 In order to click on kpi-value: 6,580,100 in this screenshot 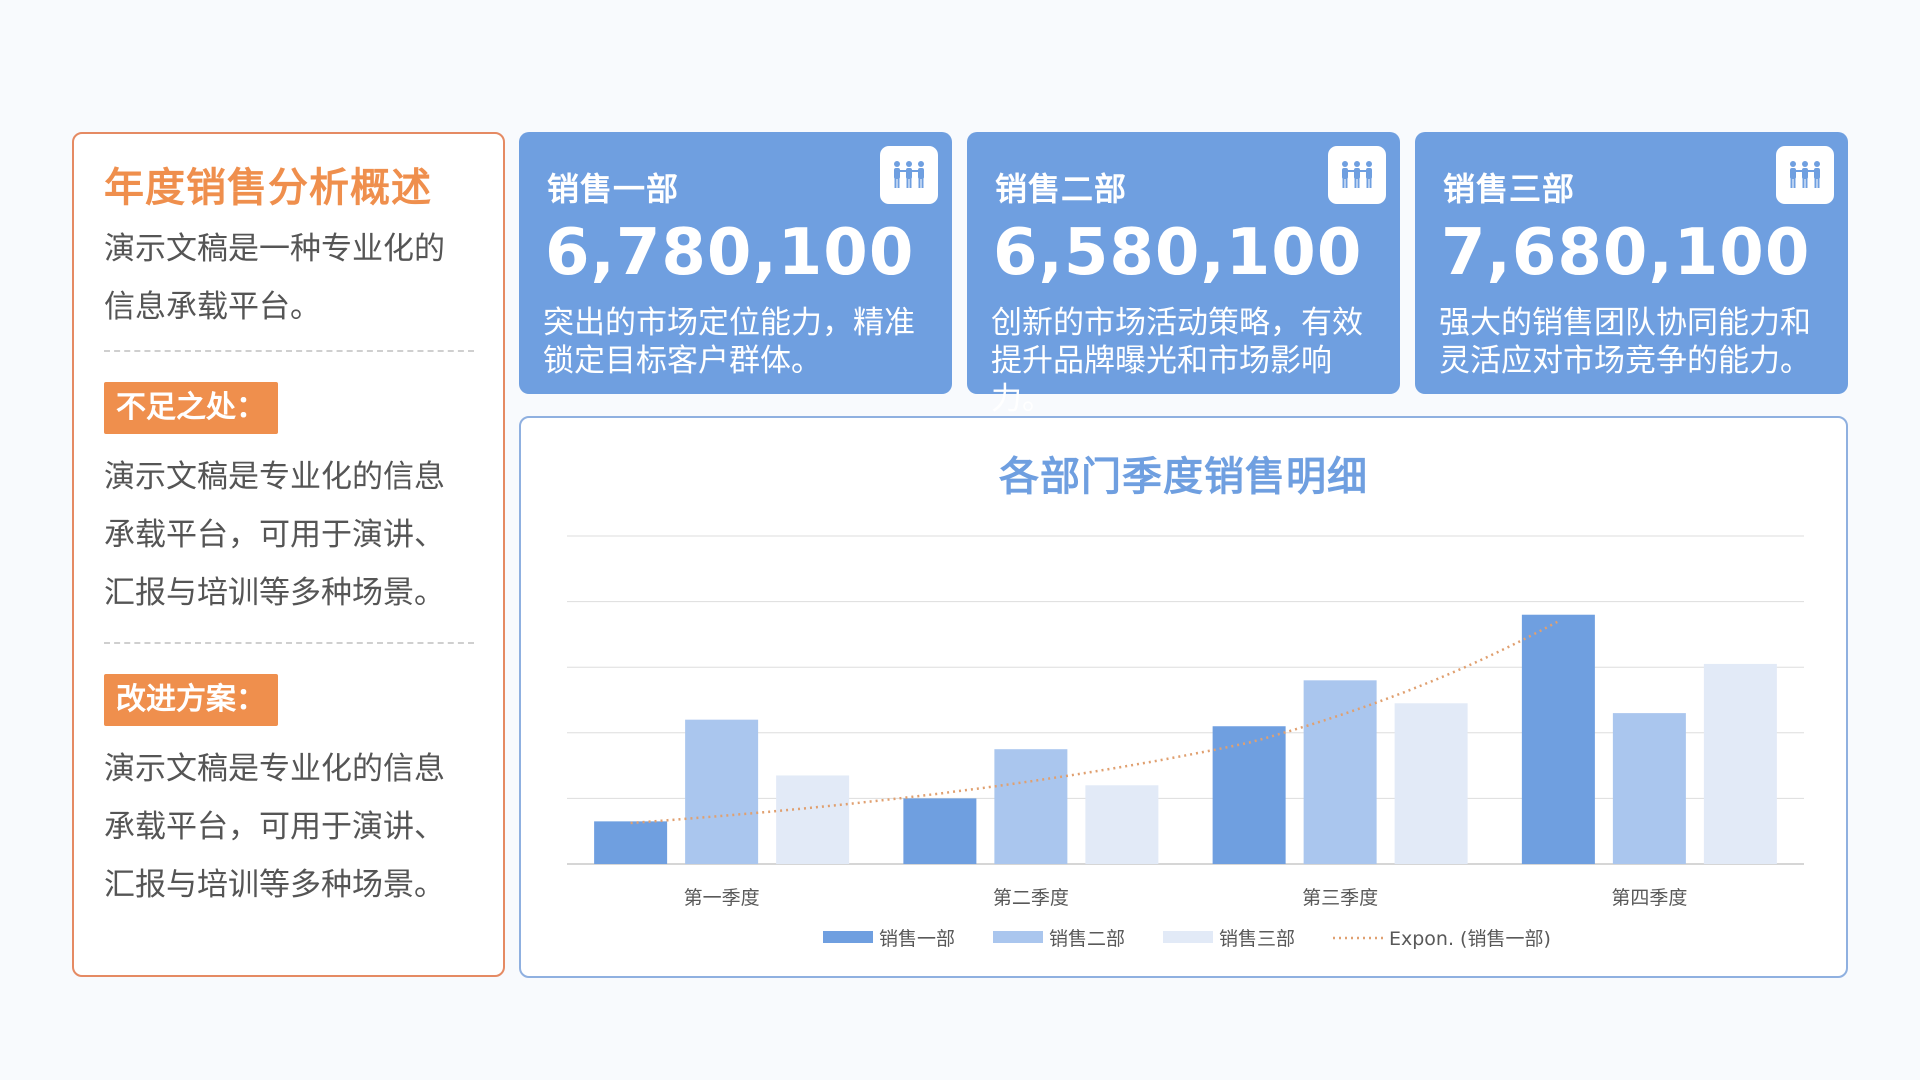, I will do `click(1178, 253)`.